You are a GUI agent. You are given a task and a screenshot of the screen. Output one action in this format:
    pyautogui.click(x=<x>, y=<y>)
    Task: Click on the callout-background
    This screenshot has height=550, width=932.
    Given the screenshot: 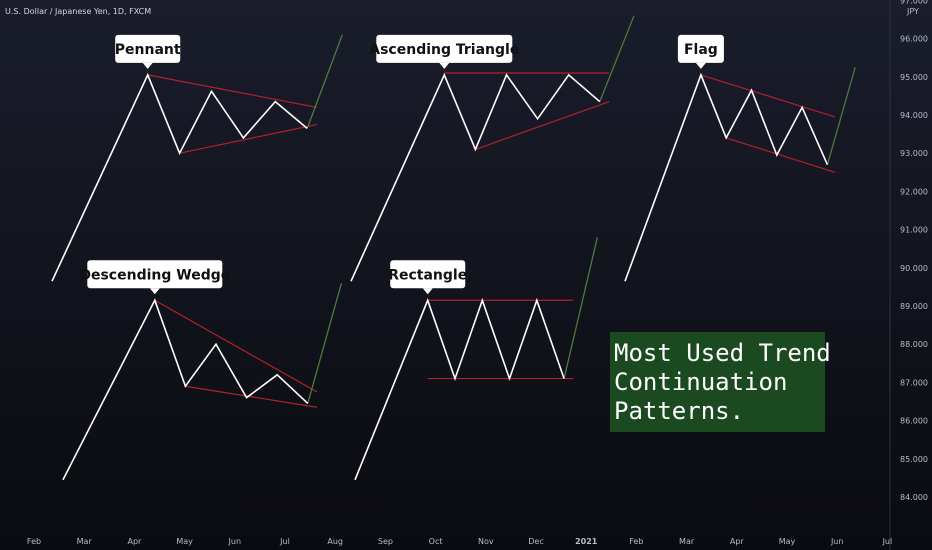 What is the action you would take?
    pyautogui.click(x=717, y=382)
    